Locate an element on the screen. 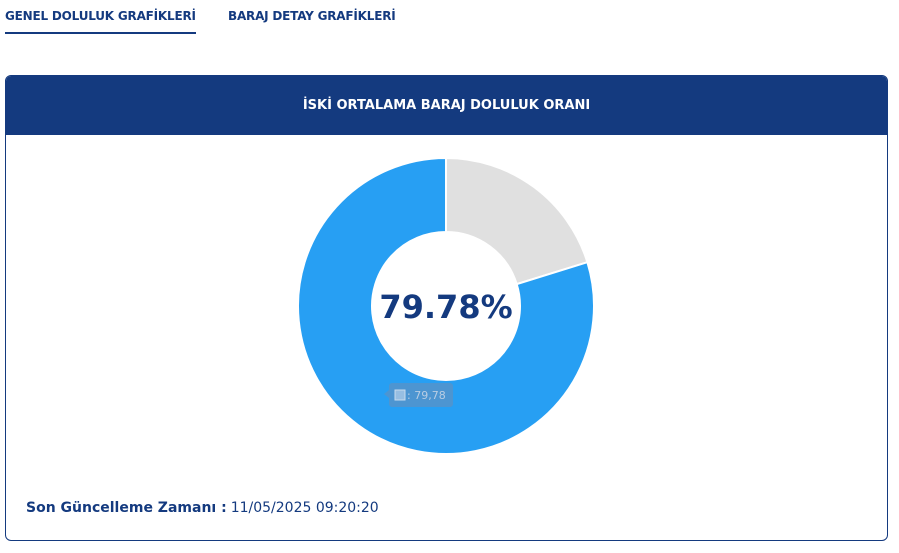 Image resolution: width=899 pixels, height=553 pixels. tab: GENEL DOLULUK GRAFİKLERİ is located at coordinates (100, 21).